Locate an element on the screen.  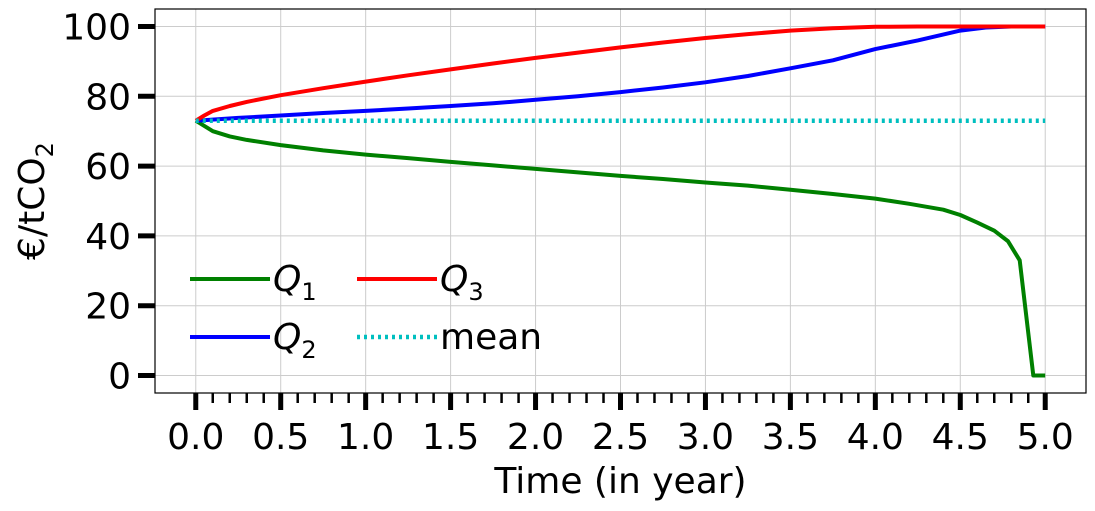
y-tick-label: 100 is located at coordinates (96, 27).